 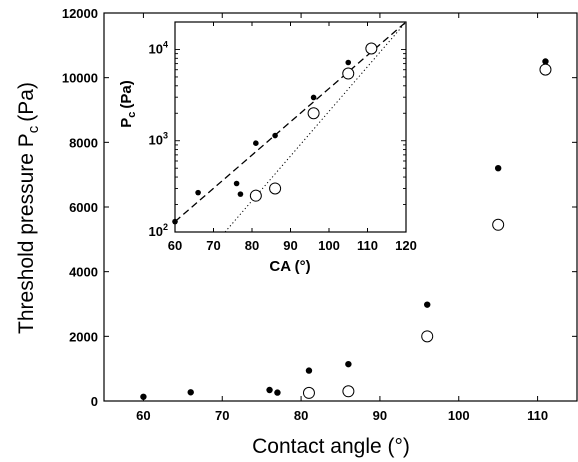 What do you see at coordinates (213, 245) in the screenshot?
I see `inset-x-tick-label: 70` at bounding box center [213, 245].